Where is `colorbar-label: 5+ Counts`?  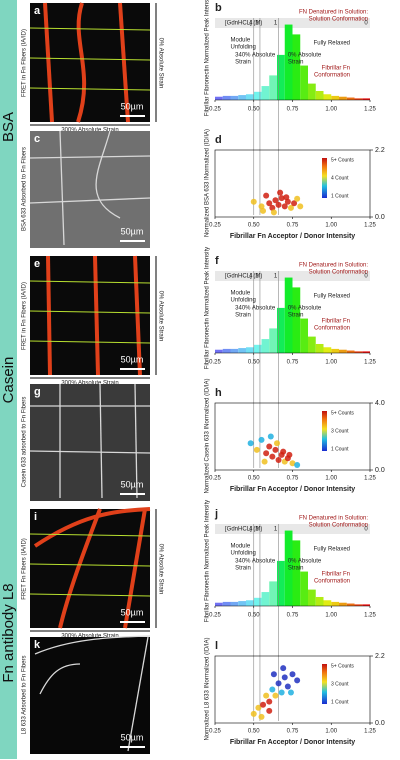 colorbar-label: 5+ Counts is located at coordinates (342, 413).